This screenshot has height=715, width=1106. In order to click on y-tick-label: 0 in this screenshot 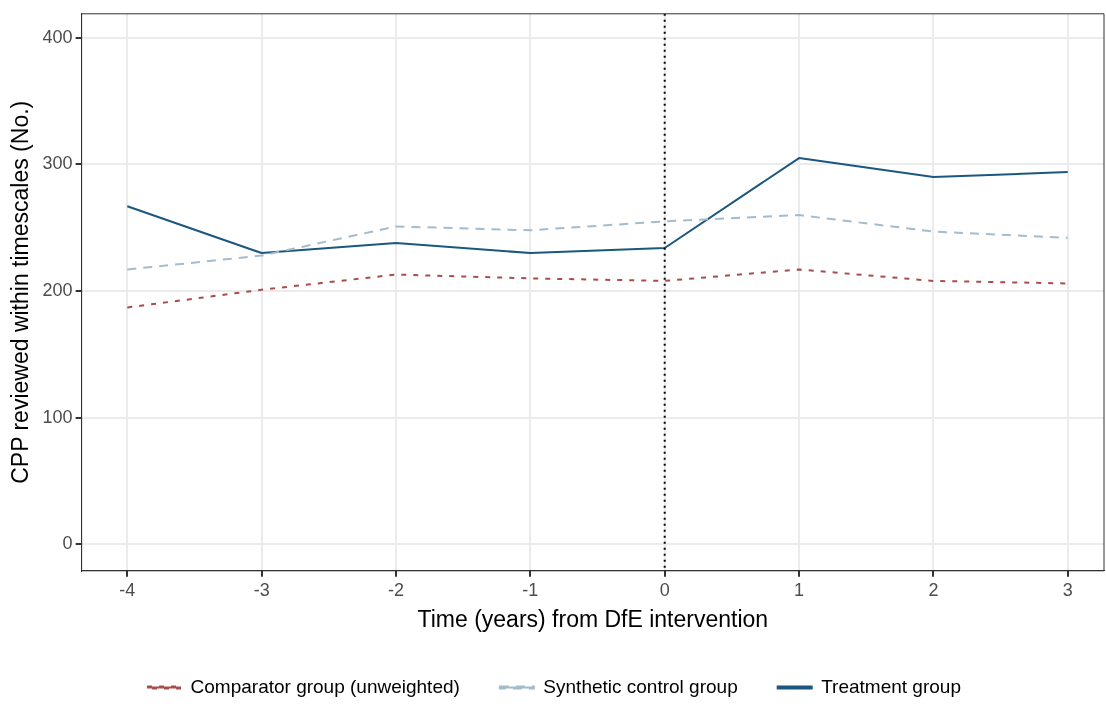, I will do `click(67, 543)`.